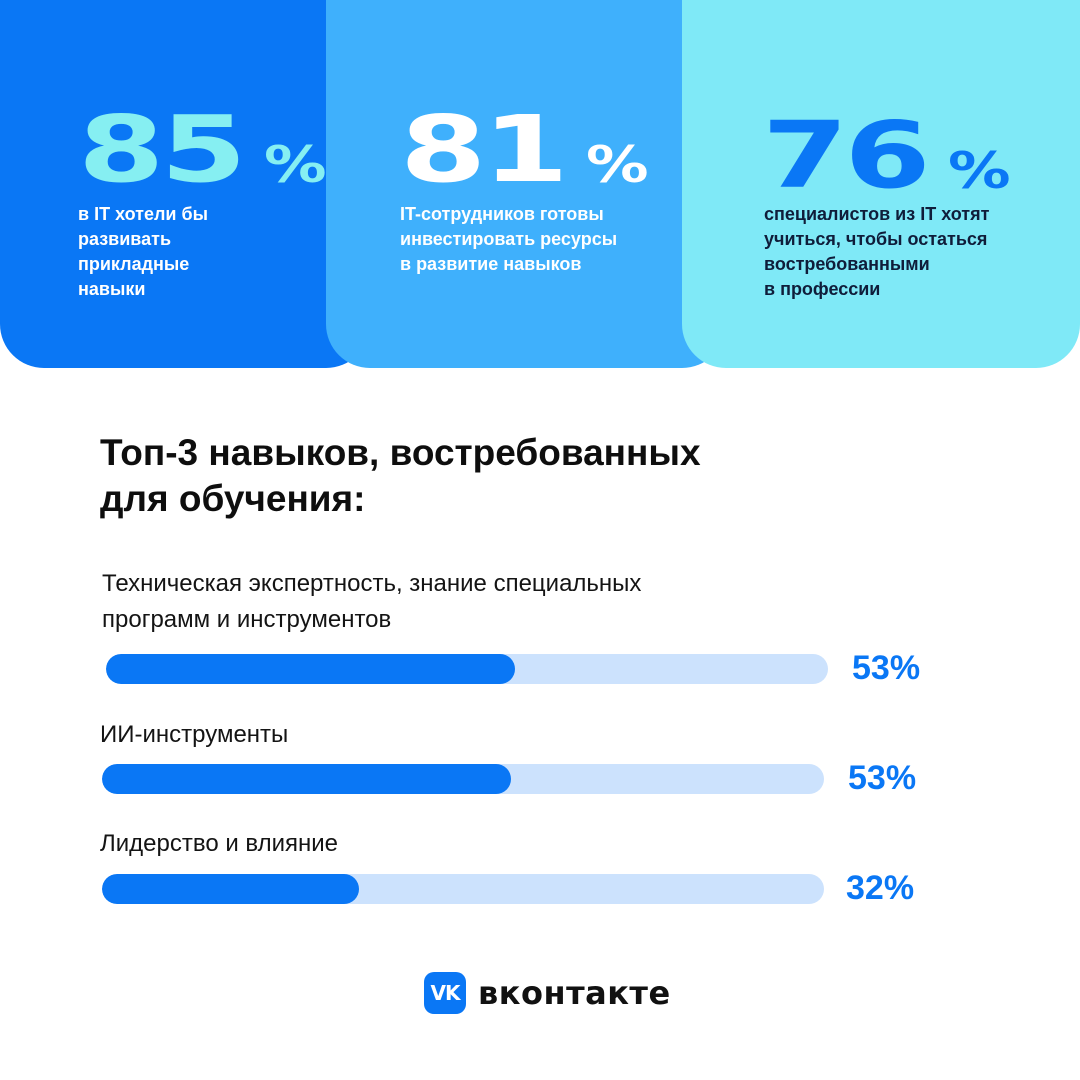 This screenshot has width=1080, height=1080. Describe the element at coordinates (400, 452) in the screenshot. I see `chart-title-line: Топ-3 навыков, востребованных` at that location.